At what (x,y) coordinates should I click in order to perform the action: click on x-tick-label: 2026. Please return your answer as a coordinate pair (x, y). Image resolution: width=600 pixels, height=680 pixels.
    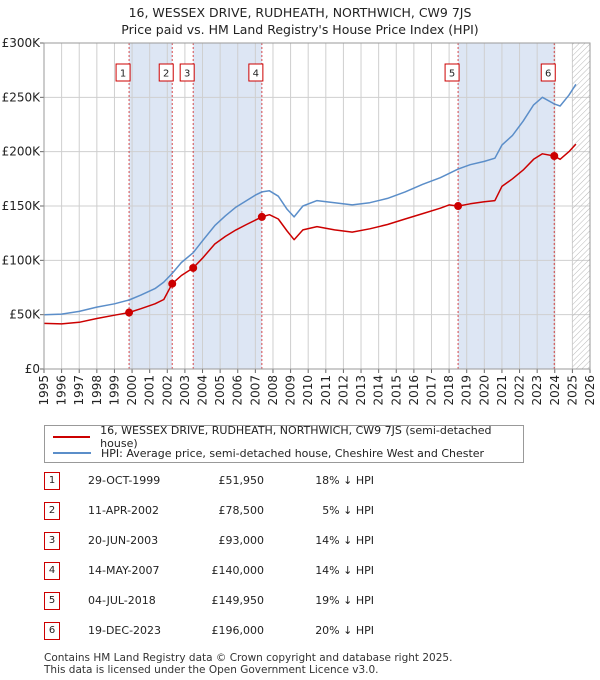
    Looking at the image, I should click on (590, 390).